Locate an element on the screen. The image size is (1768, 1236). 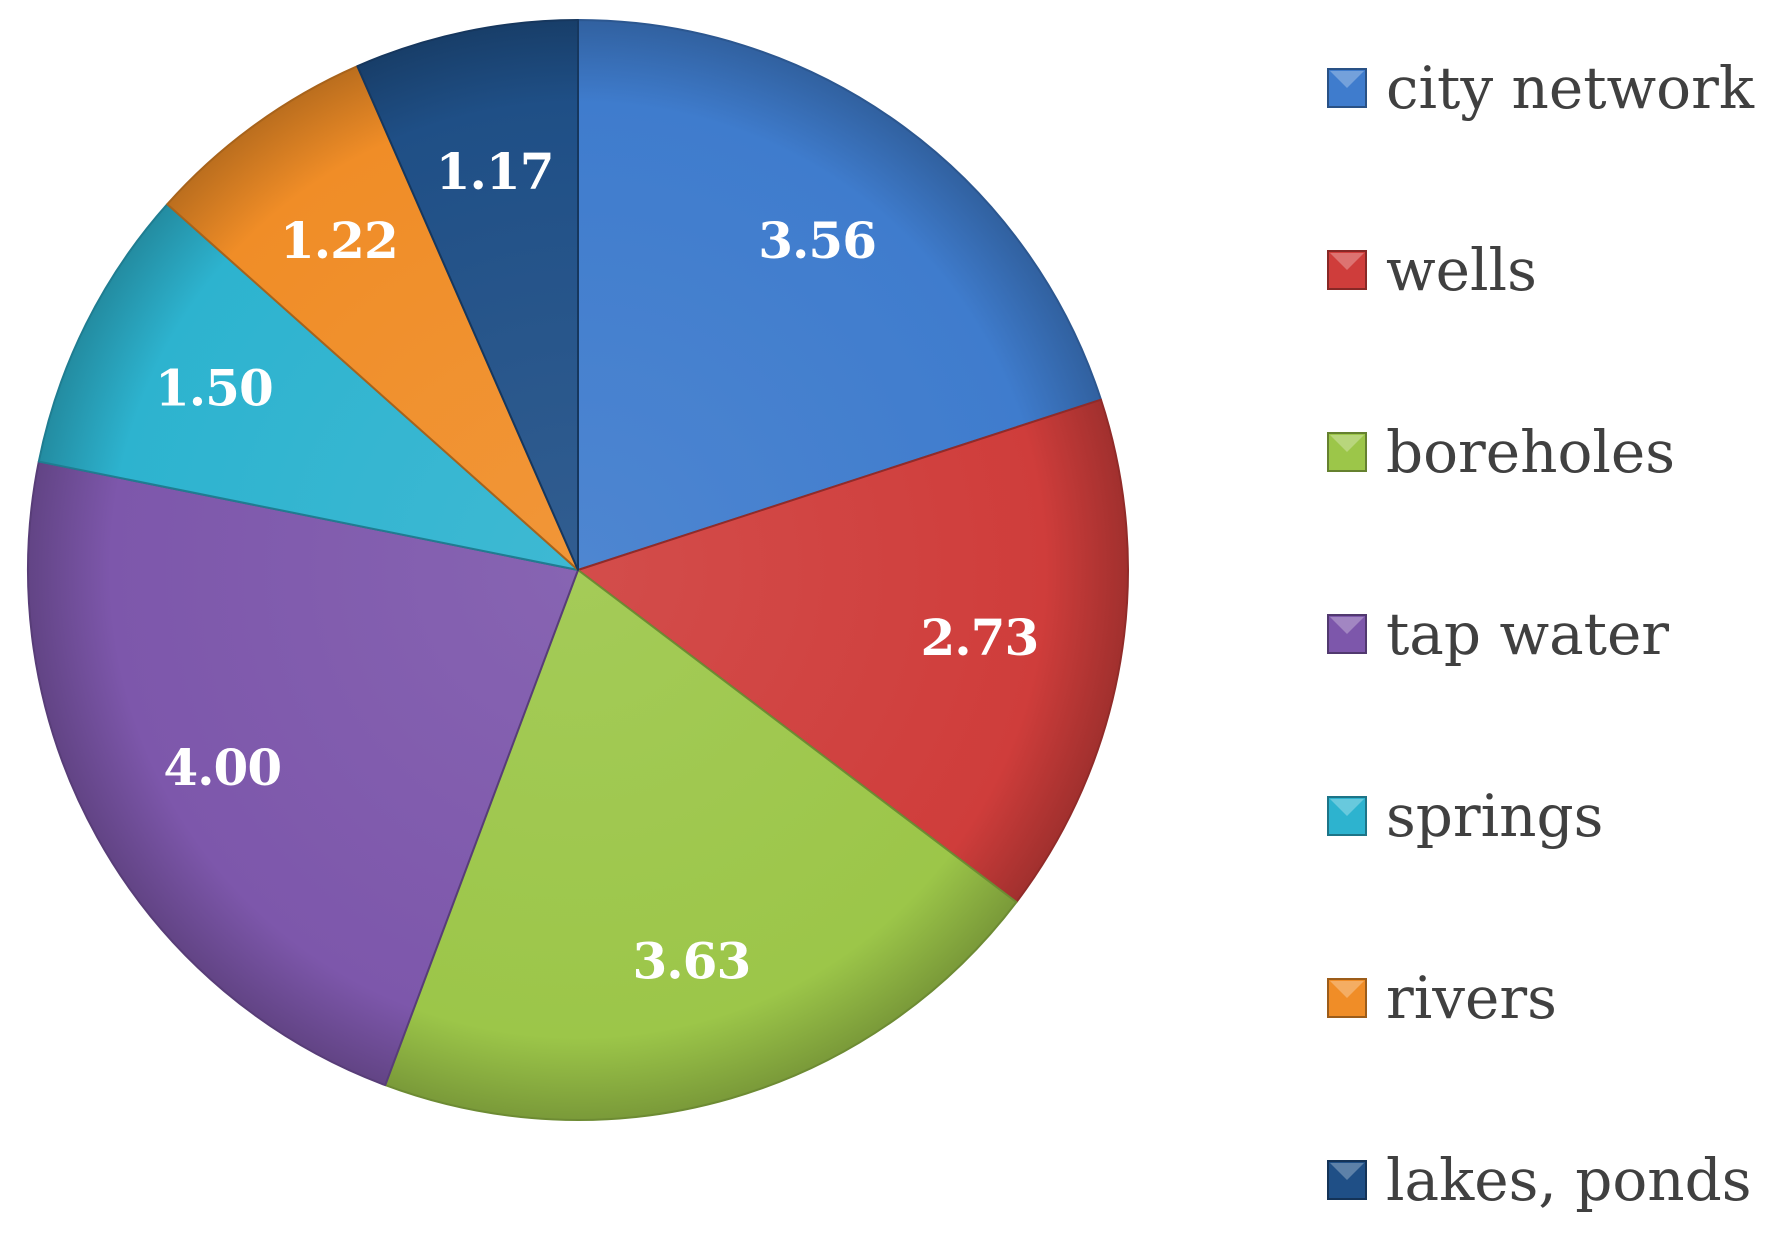
legend-item-rivers: rivers is located at coordinates (1442, 998).